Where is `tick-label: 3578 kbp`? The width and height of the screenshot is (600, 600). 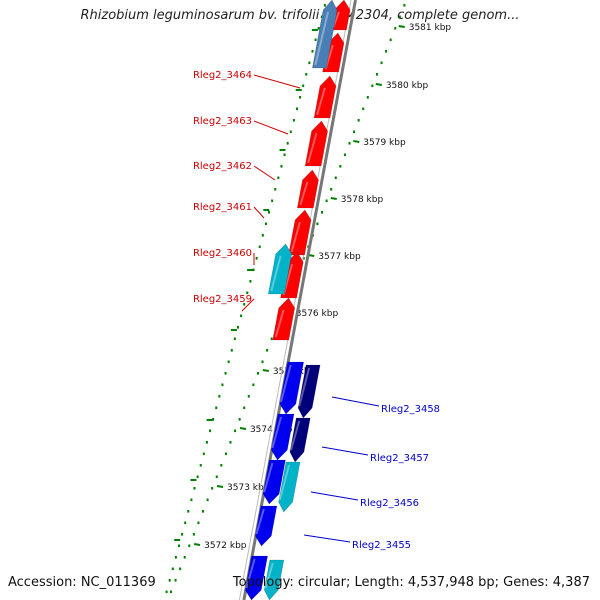
tick-label: 3578 kbp is located at coordinates (362, 200).